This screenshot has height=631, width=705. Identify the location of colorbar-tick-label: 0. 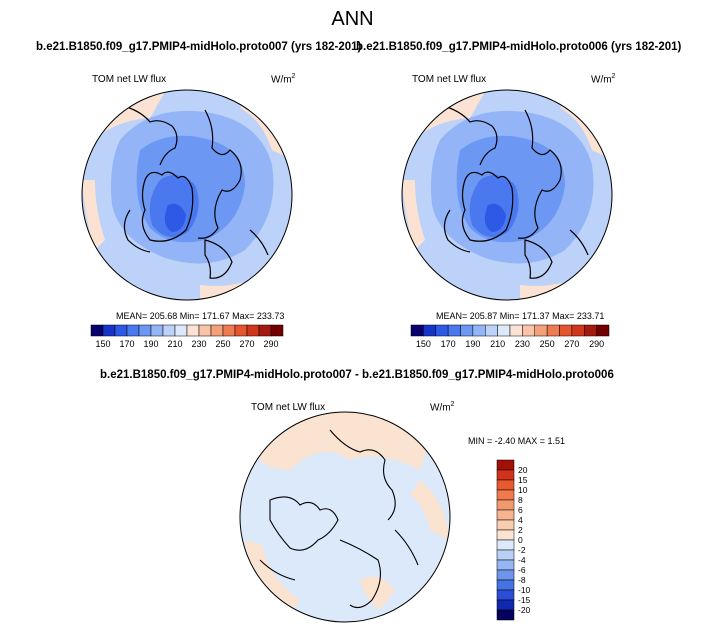
(520, 540).